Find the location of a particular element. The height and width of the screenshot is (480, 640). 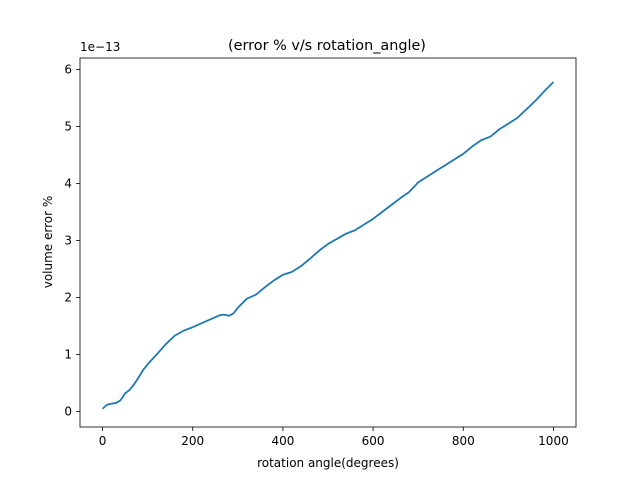

y-tick-label: 0 is located at coordinates (68, 412).